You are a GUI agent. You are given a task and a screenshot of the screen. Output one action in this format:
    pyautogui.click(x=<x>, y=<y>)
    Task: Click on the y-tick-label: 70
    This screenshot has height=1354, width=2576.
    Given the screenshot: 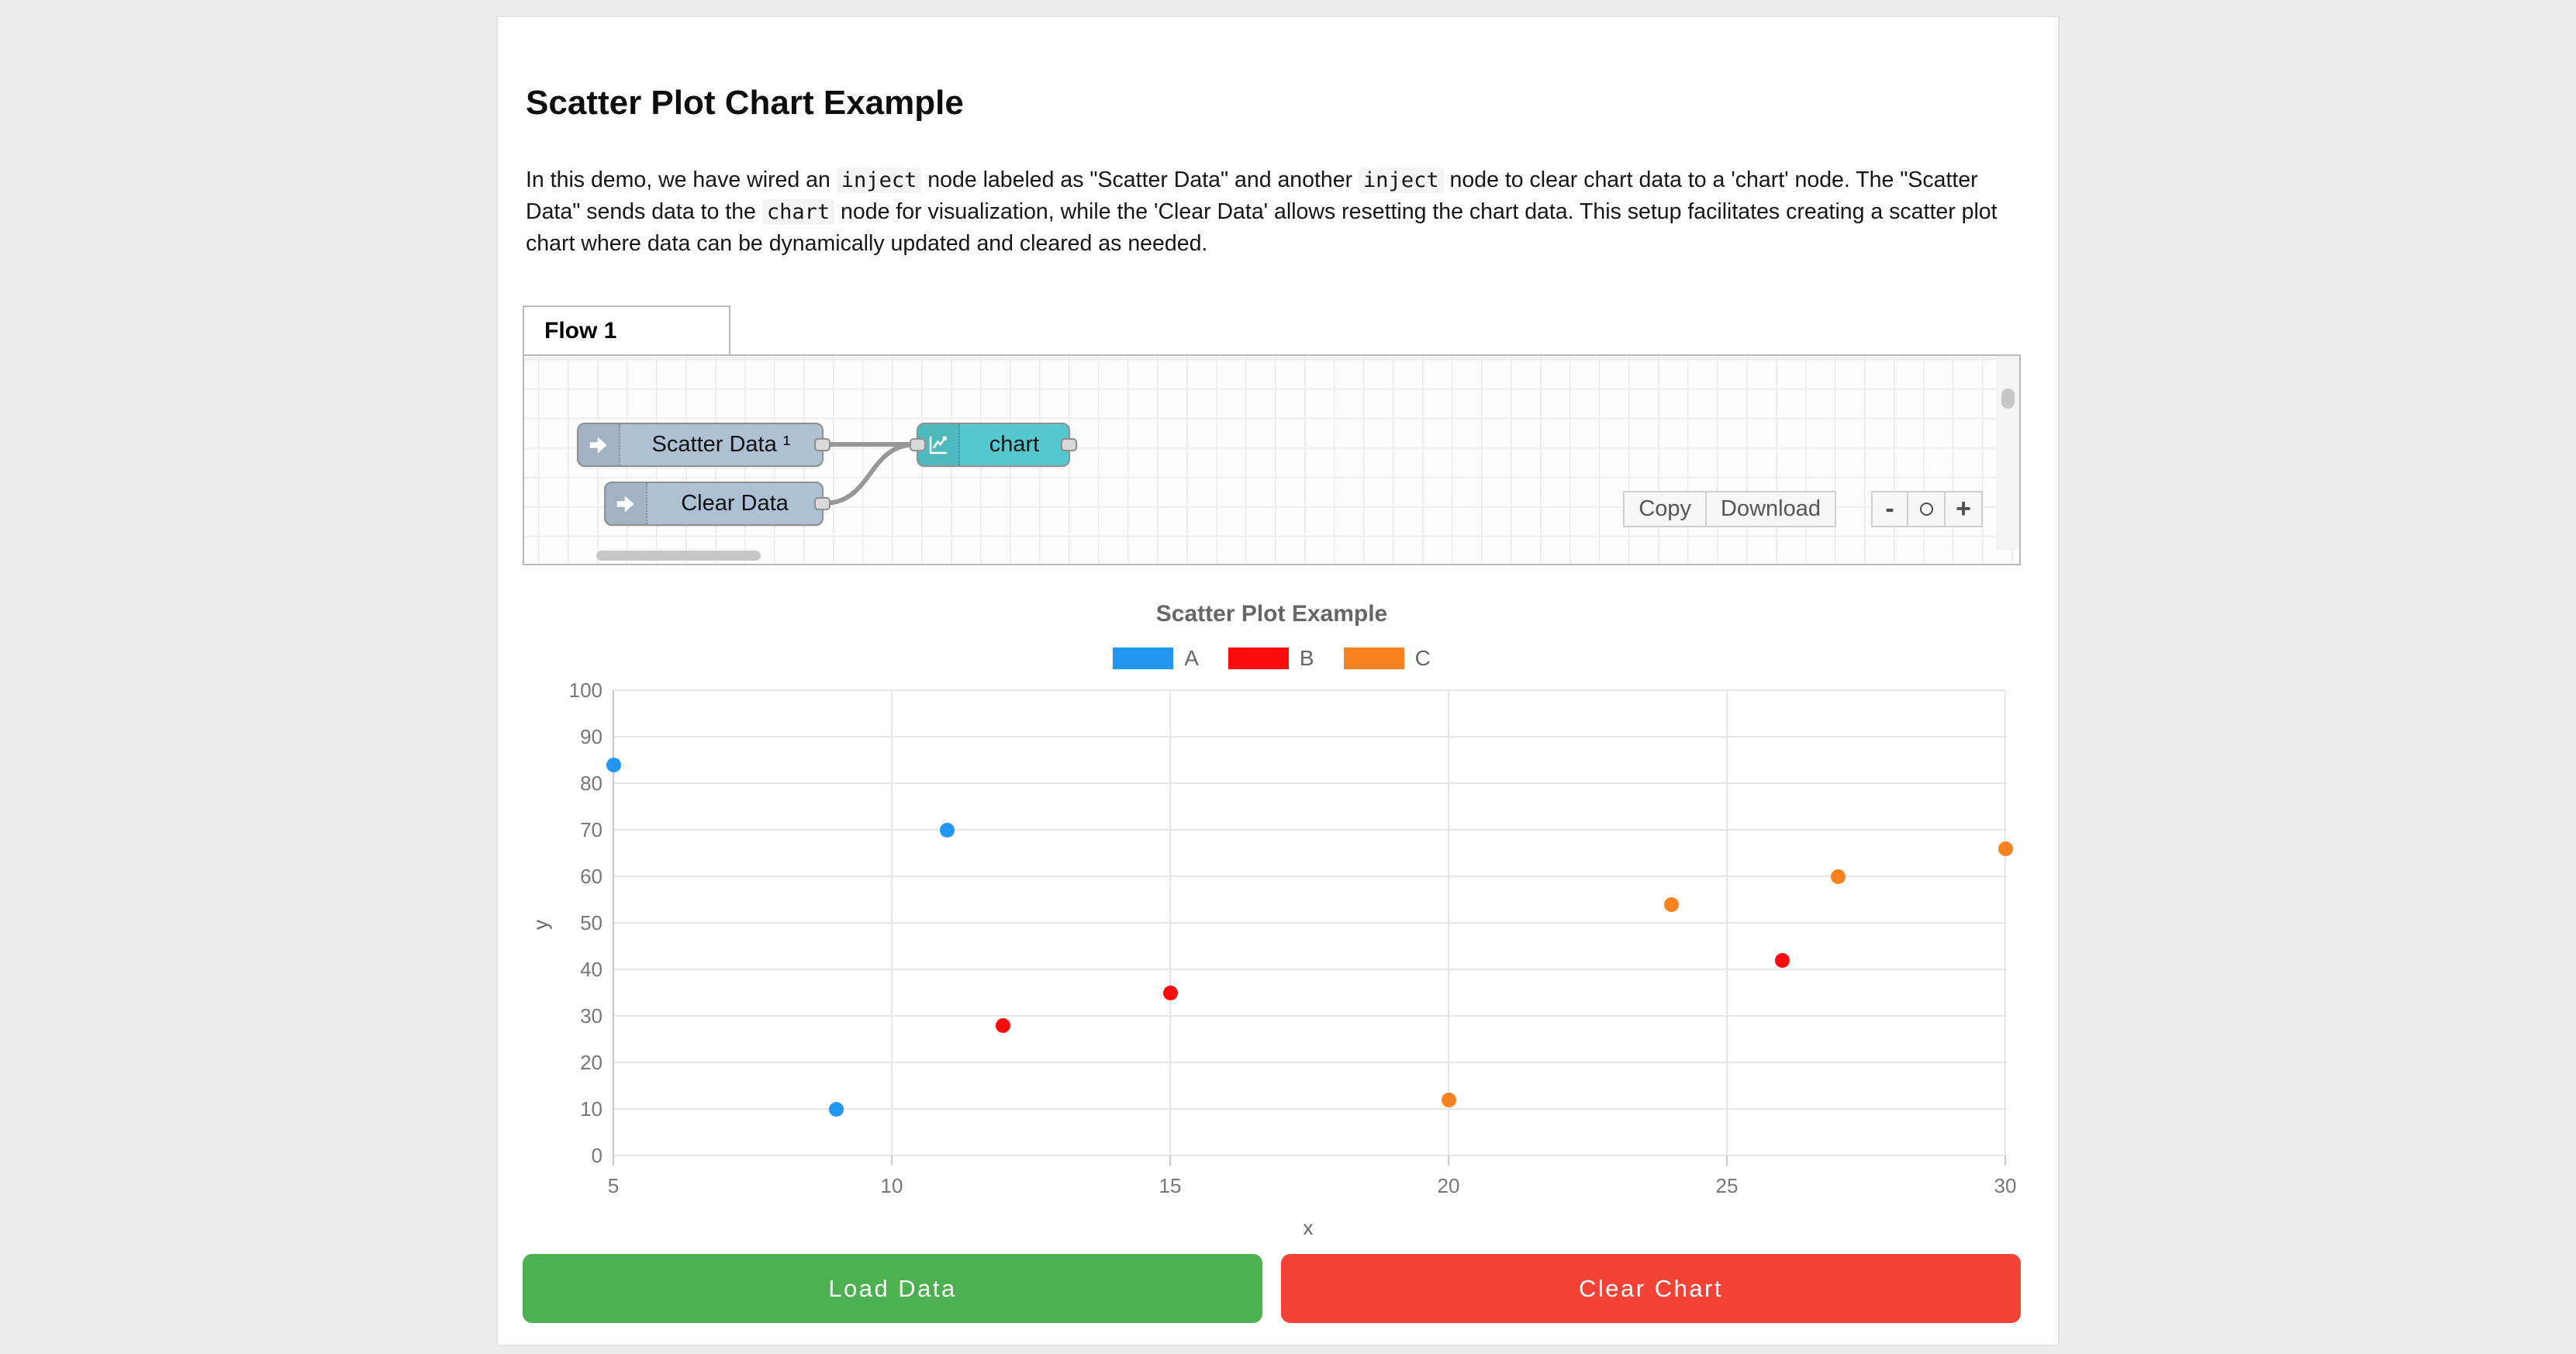 What is the action you would take?
    pyautogui.click(x=591, y=830)
    